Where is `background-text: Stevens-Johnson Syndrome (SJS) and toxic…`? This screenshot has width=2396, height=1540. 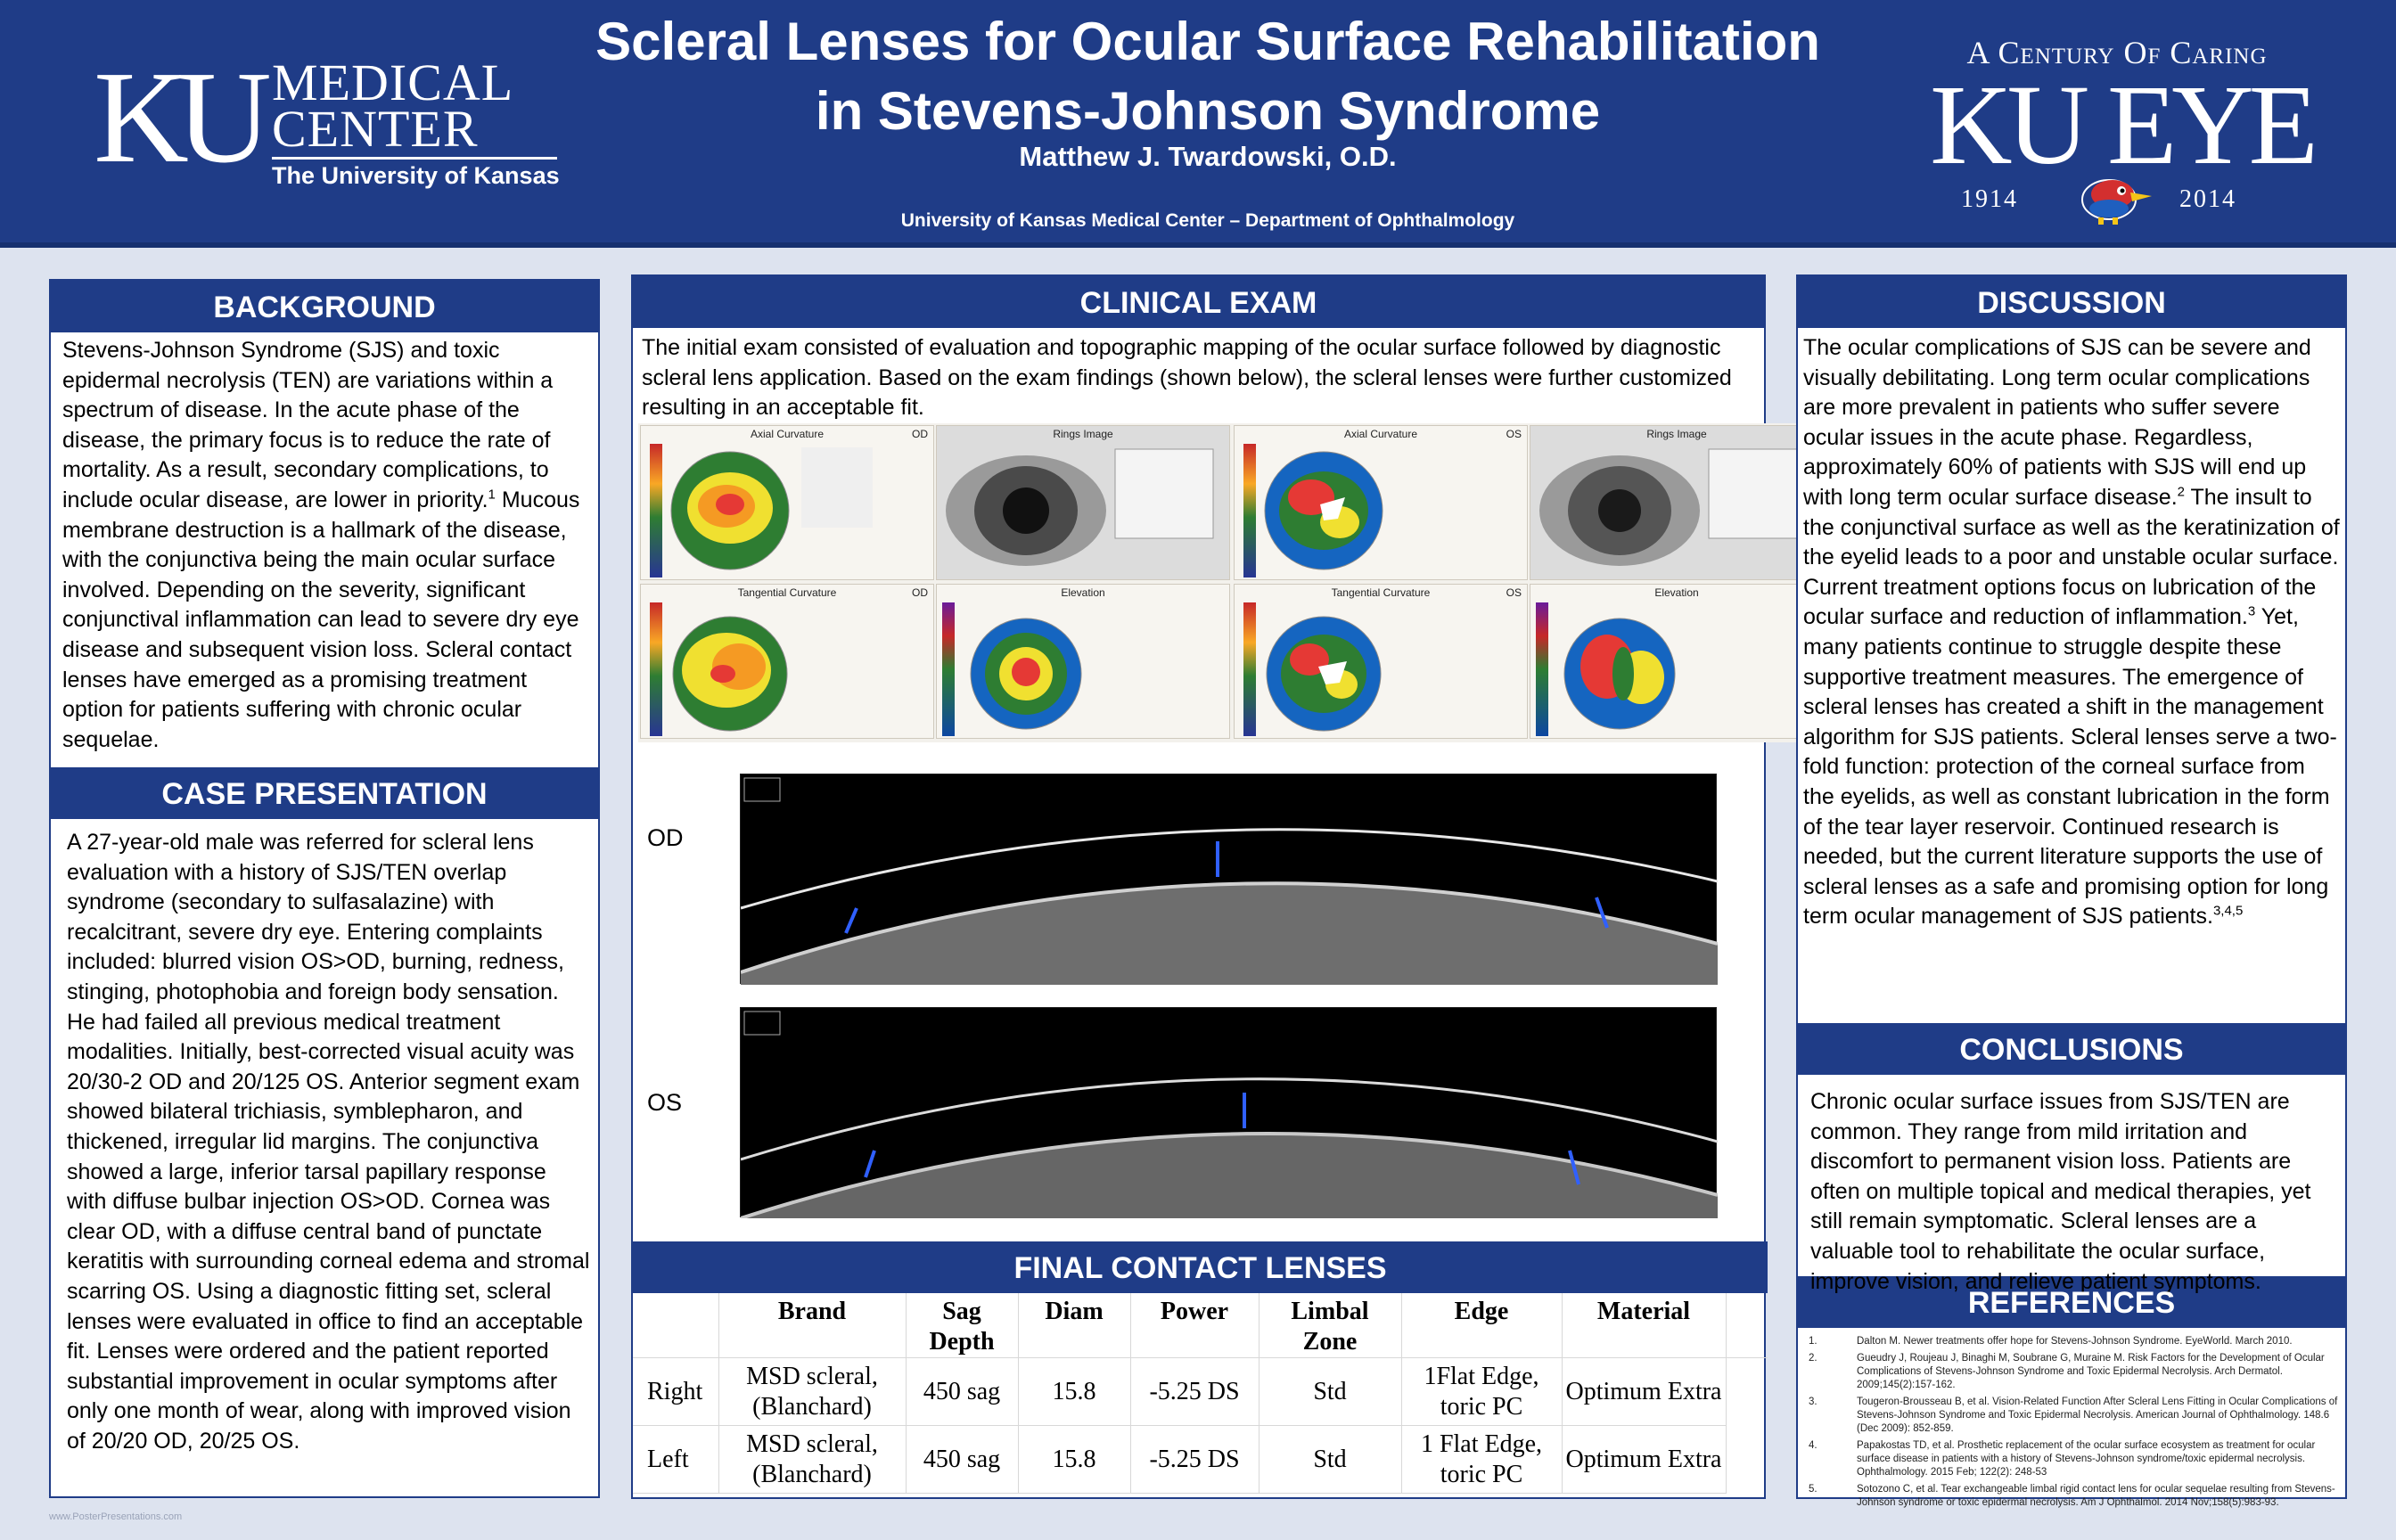
background-text: Stevens-Johnson Syndrome (SJS) and toxic… is located at coordinates (324, 549).